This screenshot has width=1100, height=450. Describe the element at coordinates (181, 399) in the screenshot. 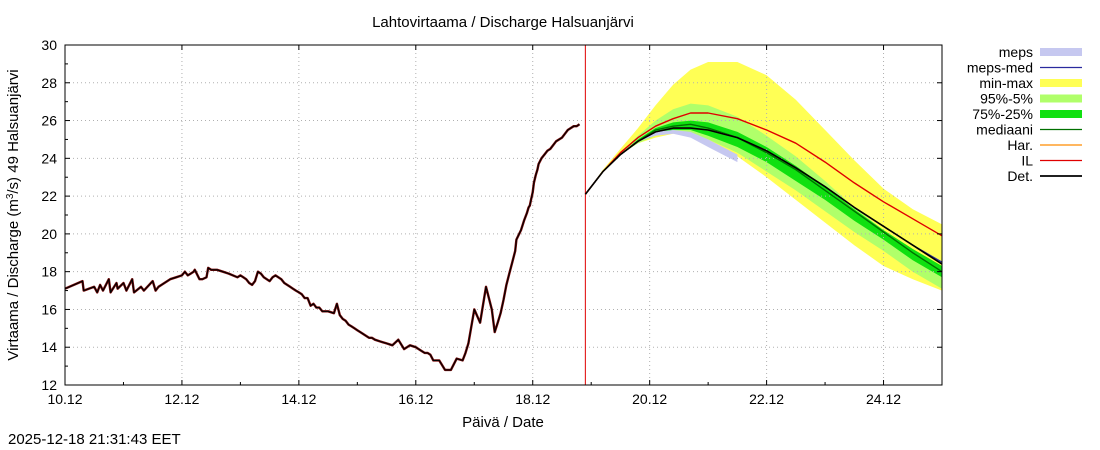

I see `x-tick-label: 12.12` at that location.